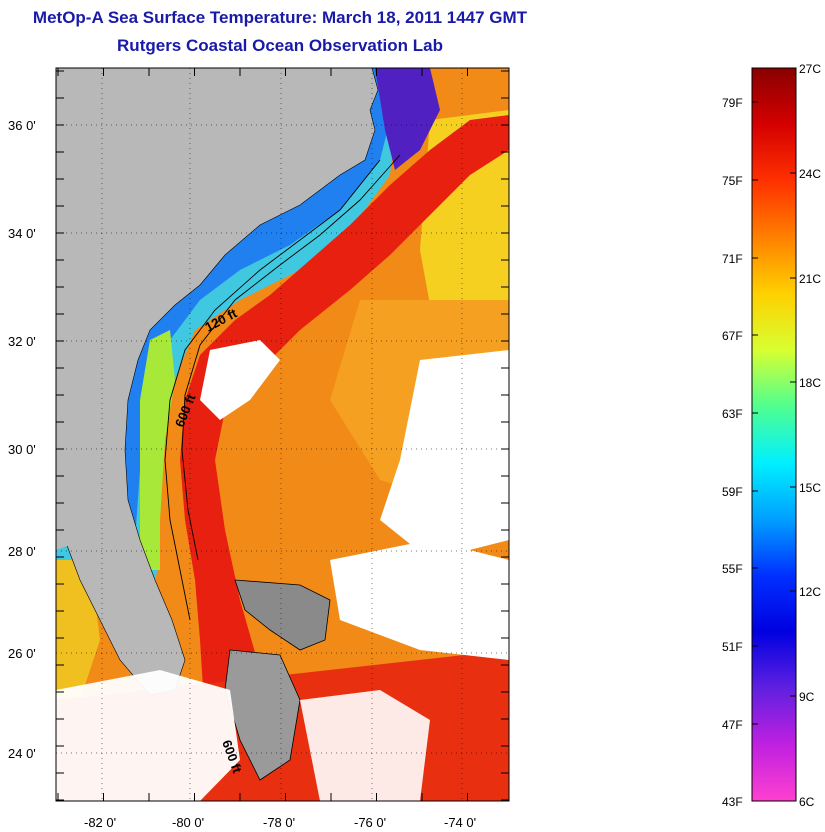 The width and height of the screenshot is (825, 832). I want to click on latitude-label: 34 0', so click(22, 233).